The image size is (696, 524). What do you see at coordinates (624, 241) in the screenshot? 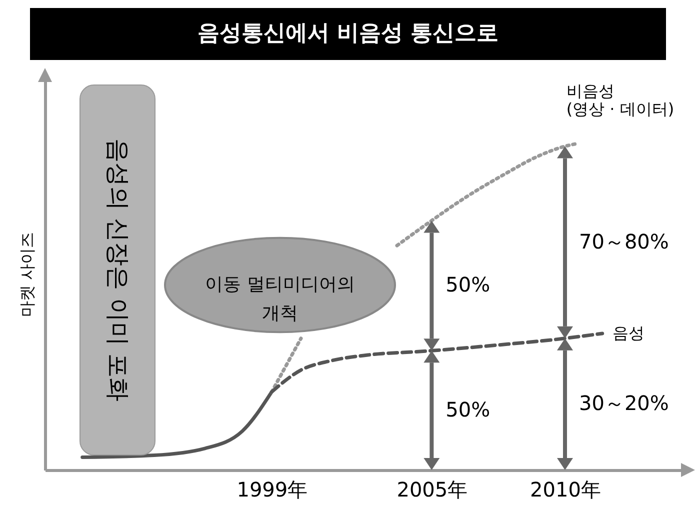
I see `annotation: 70～80%` at bounding box center [624, 241].